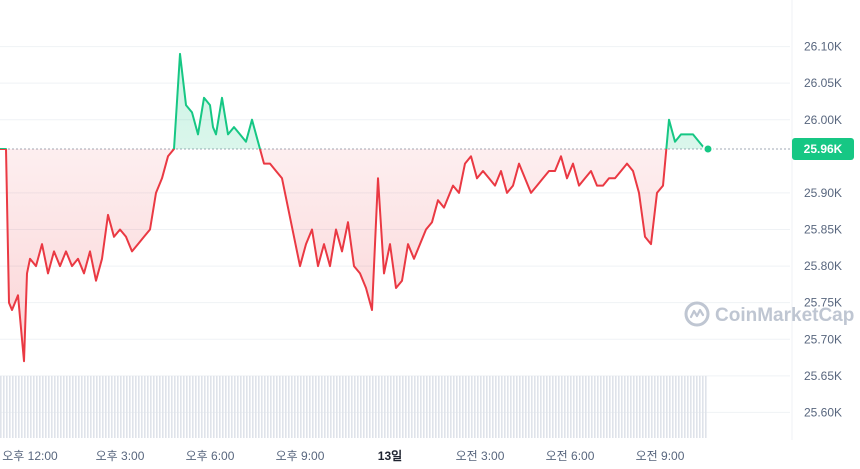 Image resolution: width=860 pixels, height=469 pixels. What do you see at coordinates (823, 230) in the screenshot?
I see `y-tick-label: 25.85K` at bounding box center [823, 230].